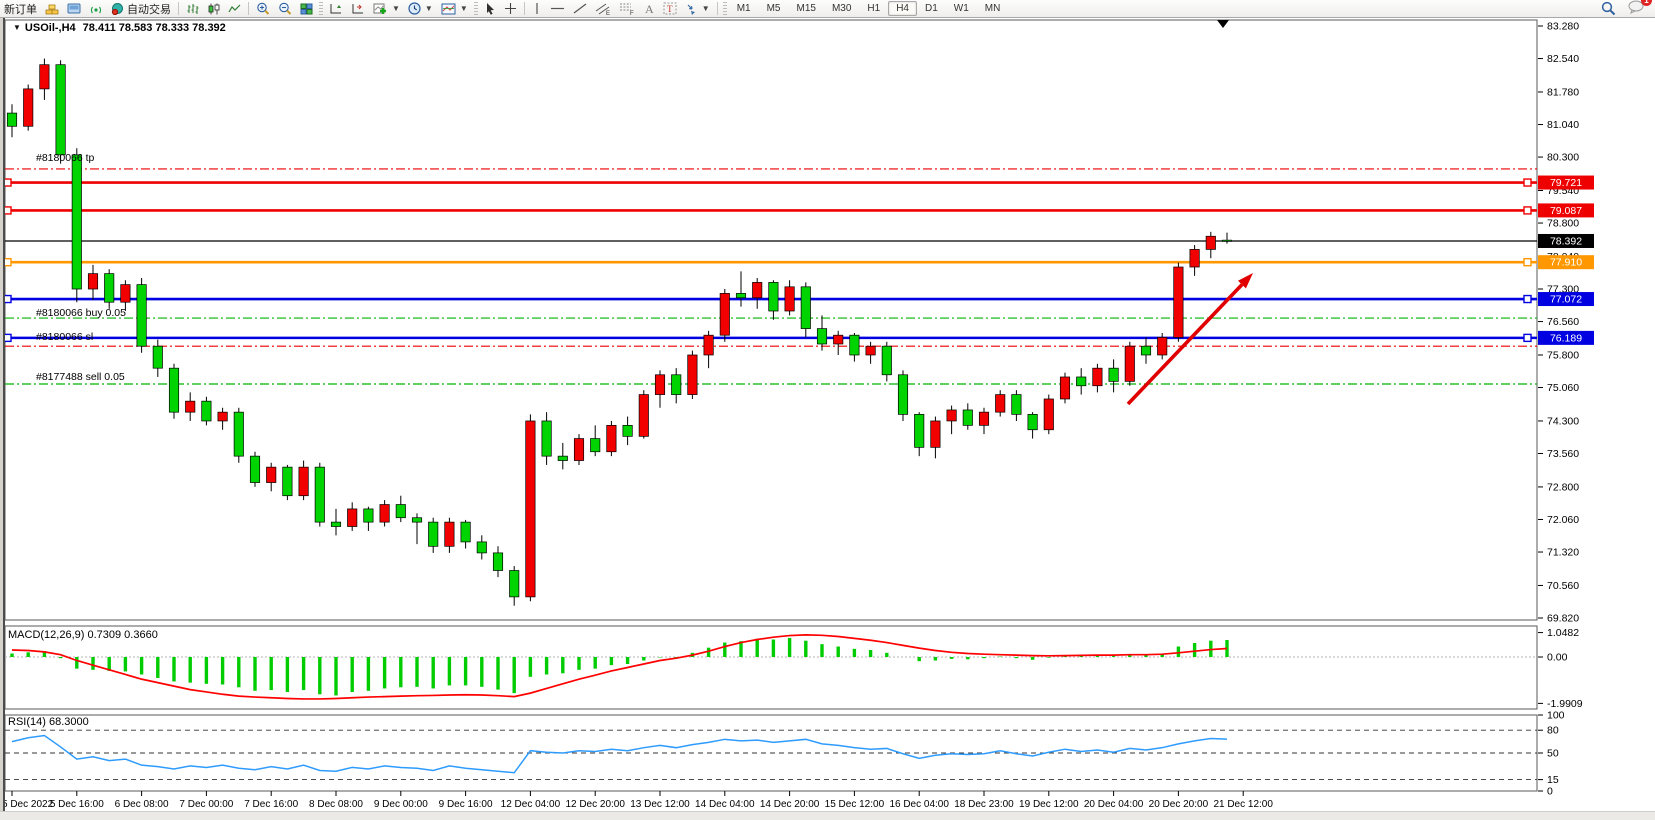 The image size is (1655, 820). I want to click on trendline-tool-button, so click(580, 8).